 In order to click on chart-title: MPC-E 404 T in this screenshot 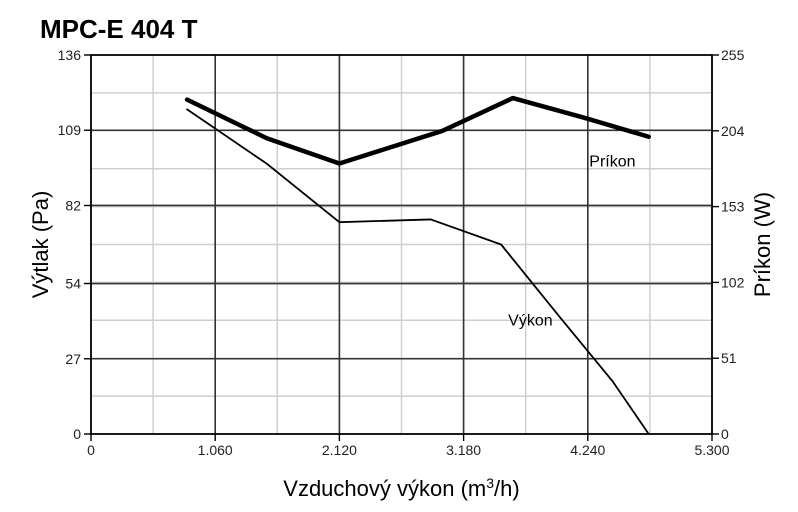, I will do `click(119, 29)`.